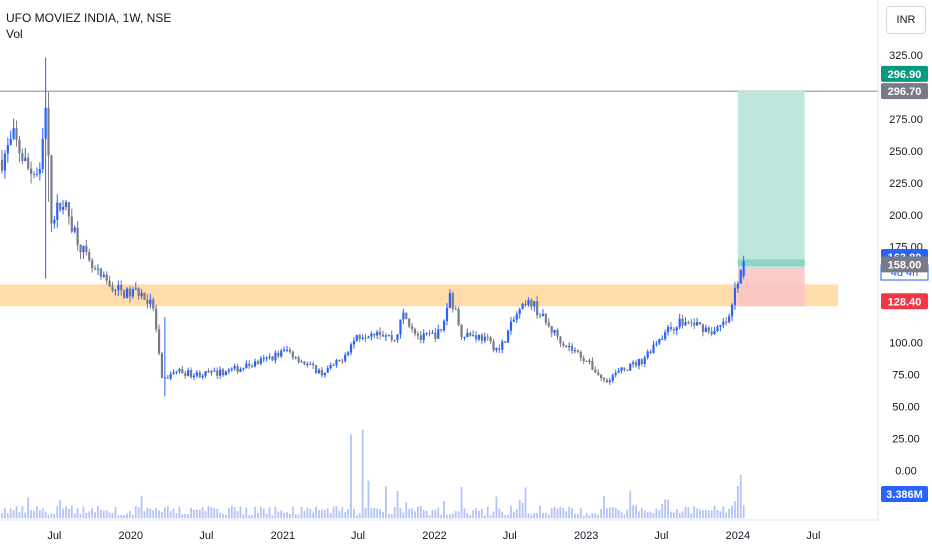 This screenshot has height=555, width=932. Describe the element at coordinates (14, 34) in the screenshot. I see `volume-indicator-label: Vol` at that location.